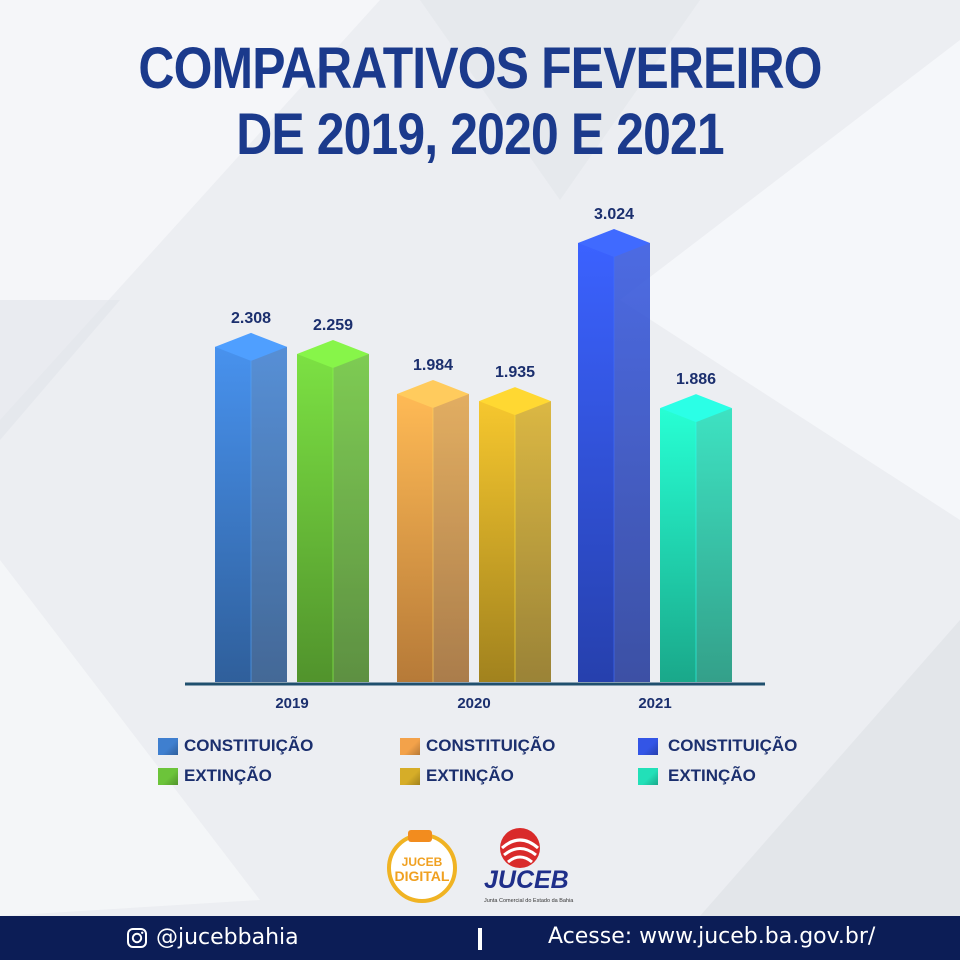 The height and width of the screenshot is (960, 960). I want to click on juceb-logo-subtitle: Junta Comercial do Estado da Bahia, so click(529, 901).